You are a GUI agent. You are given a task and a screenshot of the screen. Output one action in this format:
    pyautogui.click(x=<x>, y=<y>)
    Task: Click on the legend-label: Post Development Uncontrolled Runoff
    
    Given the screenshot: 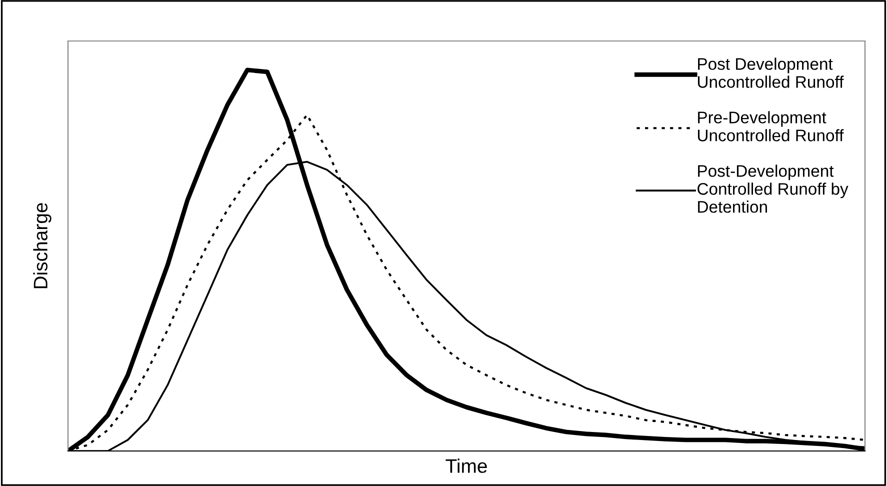 What is the action you would take?
    pyautogui.click(x=771, y=73)
    